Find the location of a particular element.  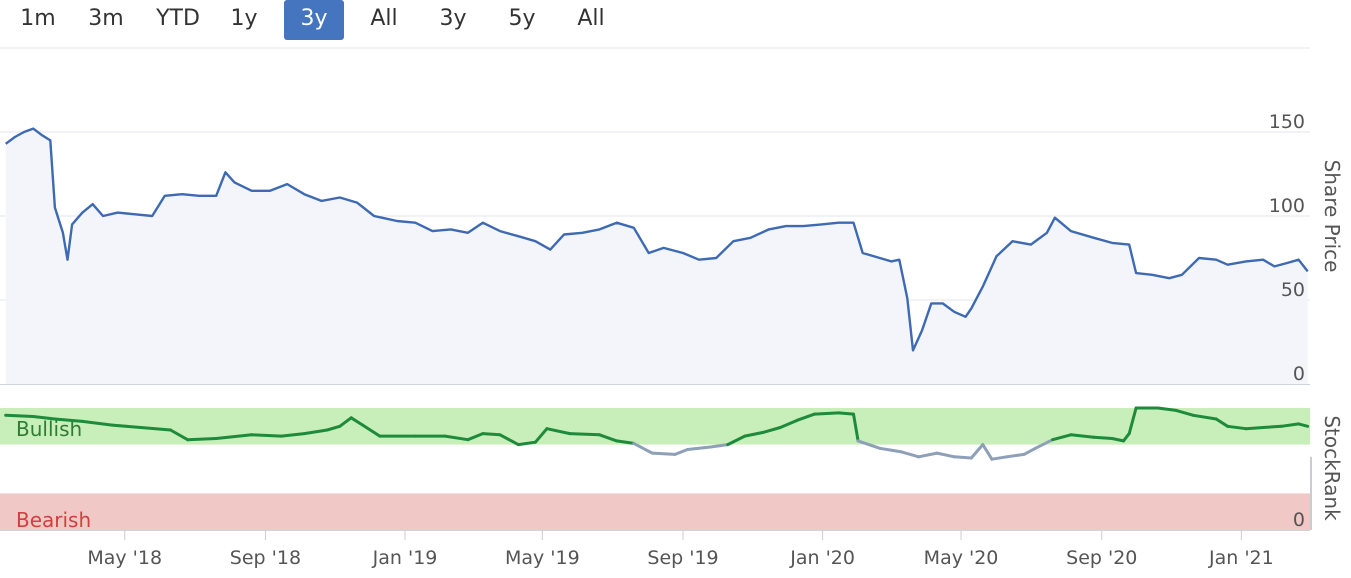

x-tick-label-2: Jan '19 is located at coordinates (405, 558).